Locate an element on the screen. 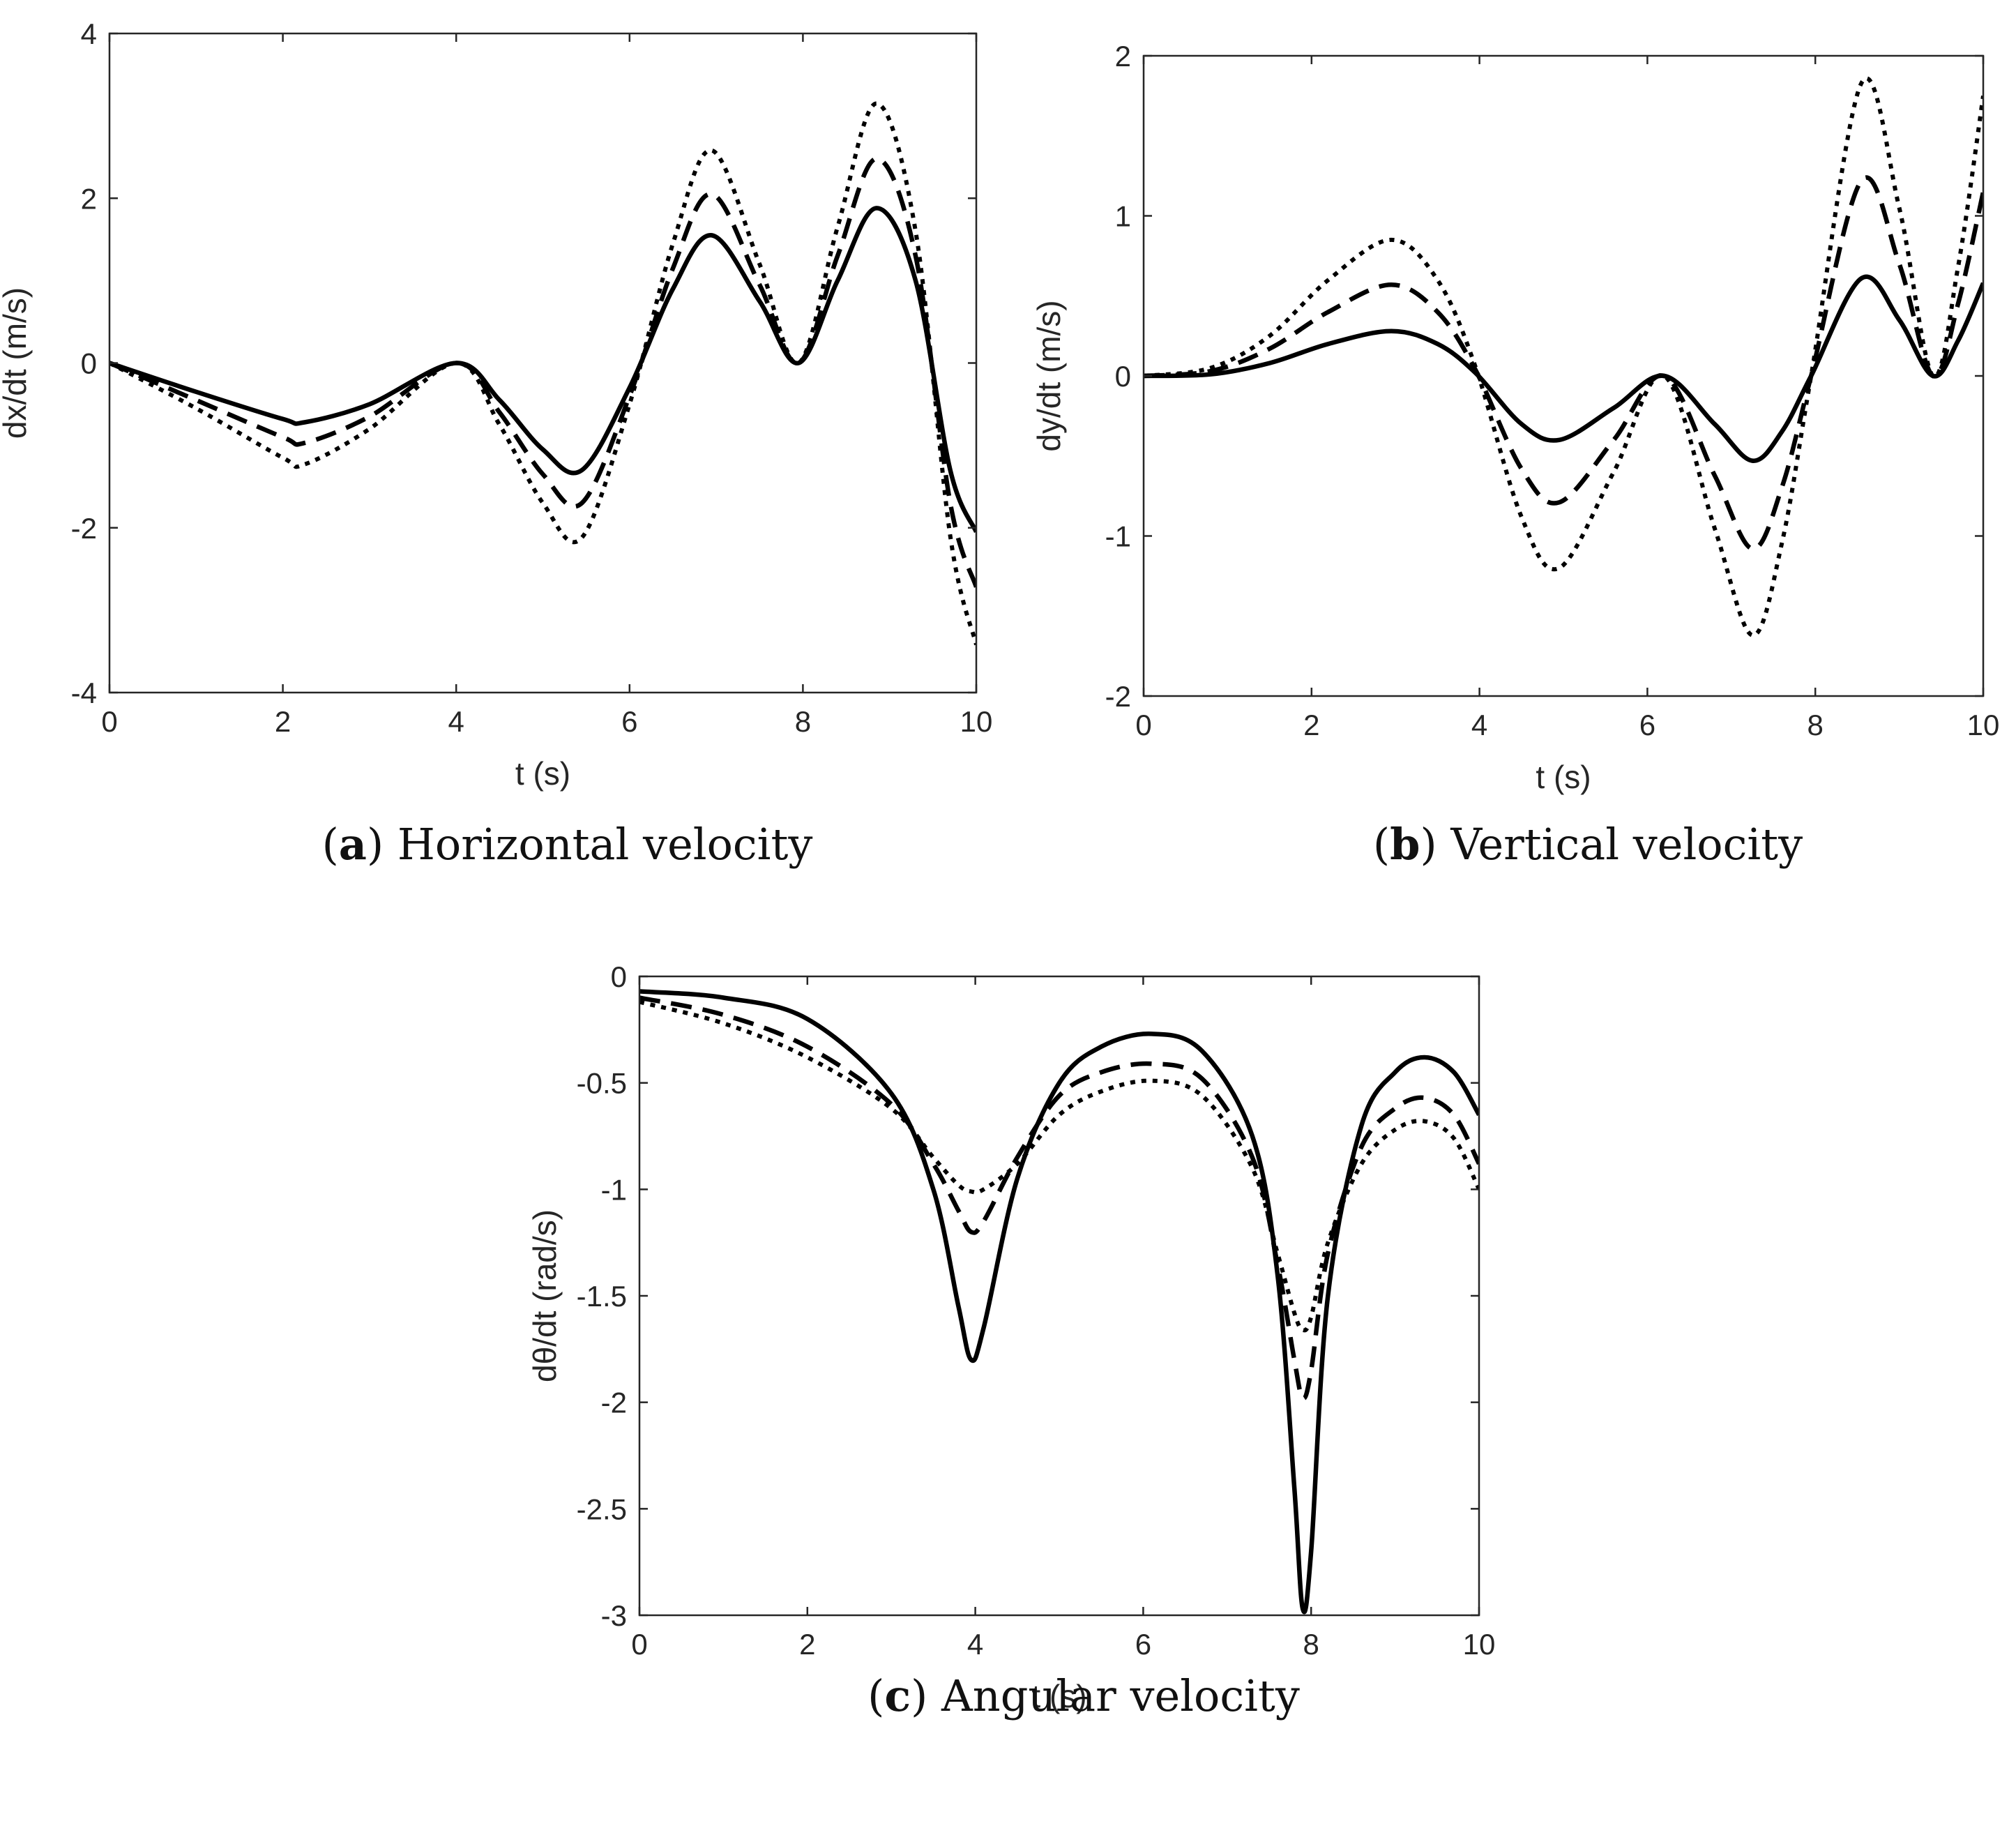 Image resolution: width=2016 pixels, height=1821 pixels. y-axis-label: dθ/dt (rad/s) is located at coordinates (544, 1295).